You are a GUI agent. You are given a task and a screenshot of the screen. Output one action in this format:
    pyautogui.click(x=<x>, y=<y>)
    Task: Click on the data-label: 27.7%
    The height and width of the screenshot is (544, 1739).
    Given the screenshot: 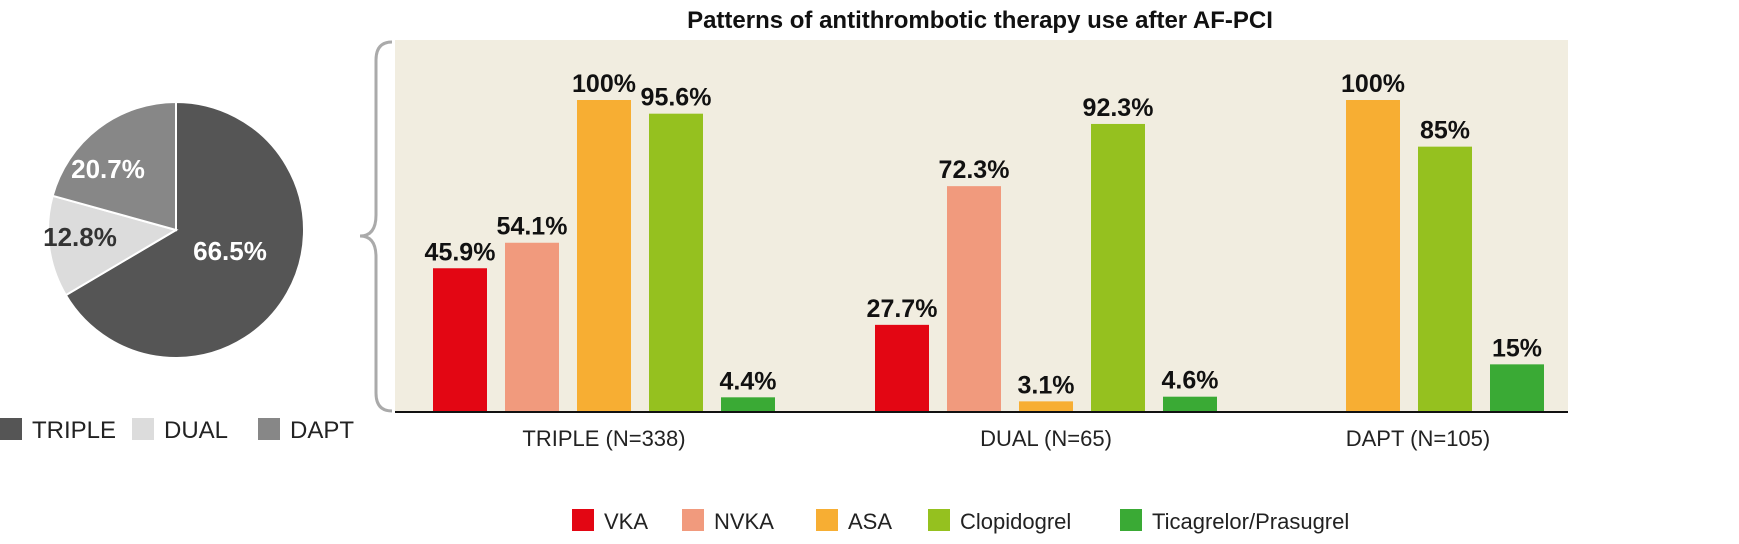 What is the action you would take?
    pyautogui.click(x=902, y=309)
    